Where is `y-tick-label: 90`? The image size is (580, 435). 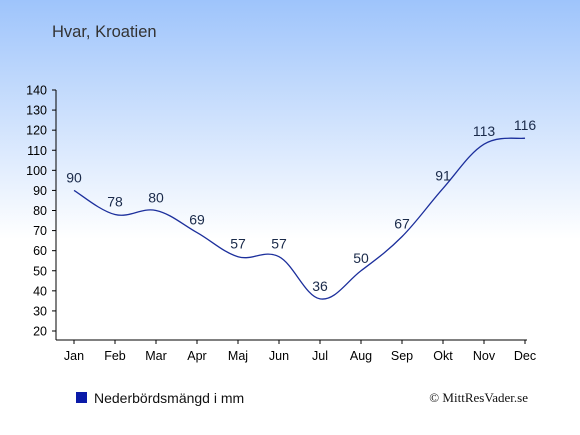
y-tick-label: 90 is located at coordinates (40, 191).